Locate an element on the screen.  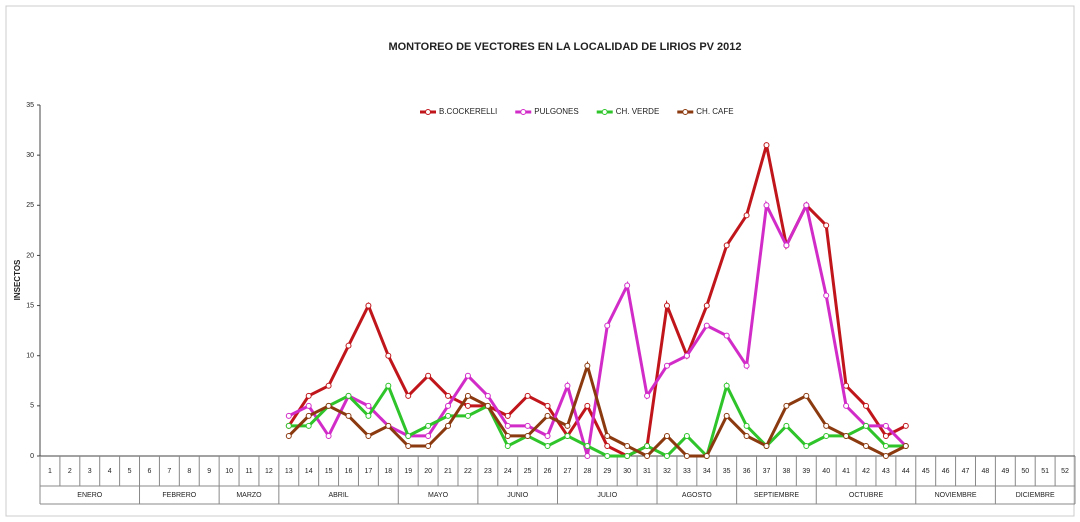
x-tick-label: 32 is located at coordinates (667, 471).